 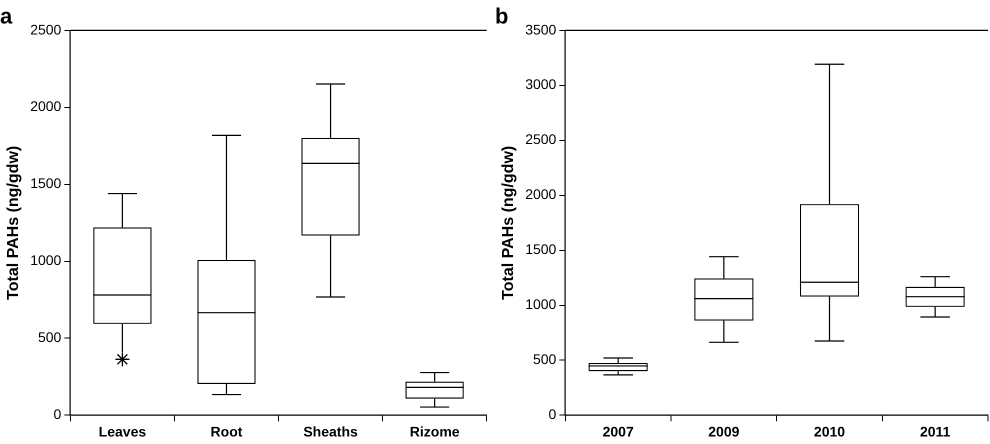 I want to click on x-tick-label: 2009, so click(x=724, y=431).